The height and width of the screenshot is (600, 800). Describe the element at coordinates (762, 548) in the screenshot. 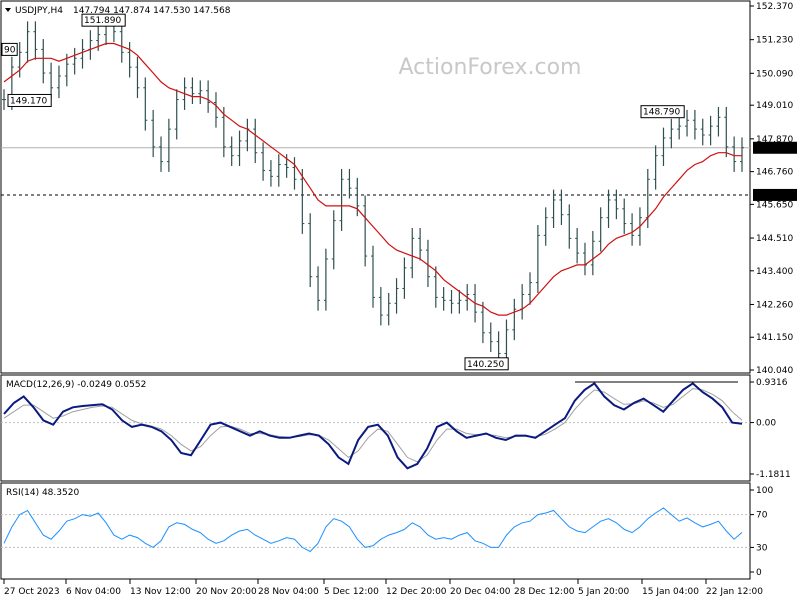

I see `rsi-y-tick-label: 30` at that location.